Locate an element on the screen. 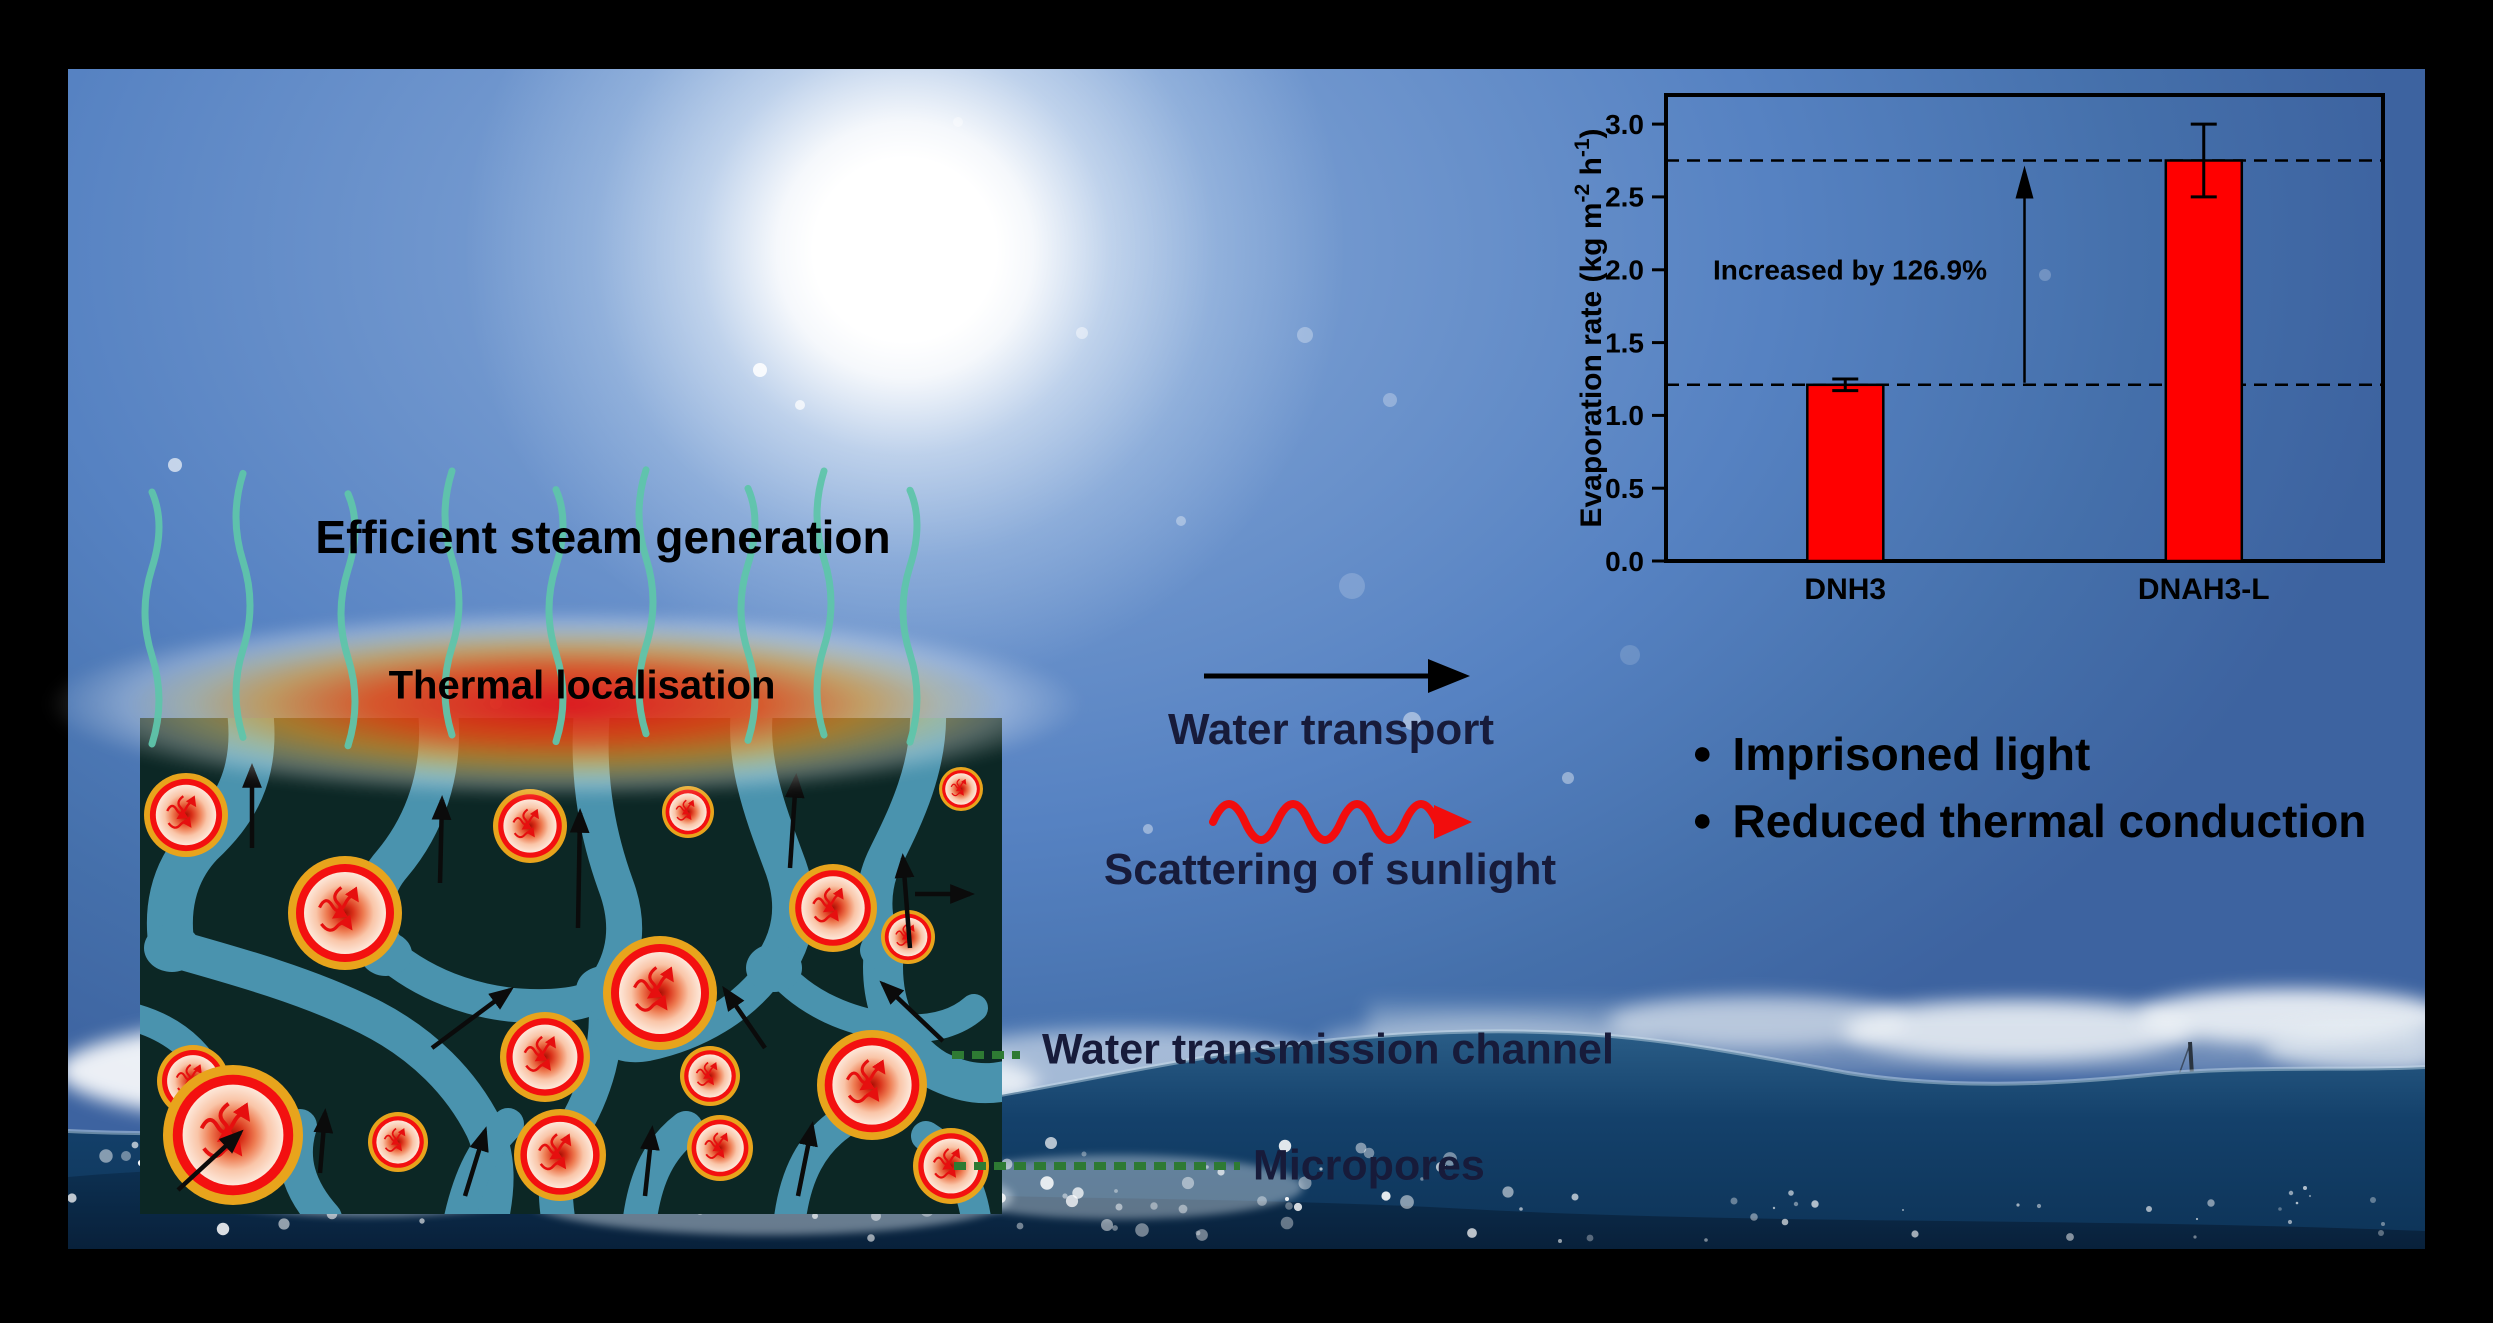 The width and height of the screenshot is (2493, 1323). water-channel-label: Water transmission channel is located at coordinates (1328, 1049).